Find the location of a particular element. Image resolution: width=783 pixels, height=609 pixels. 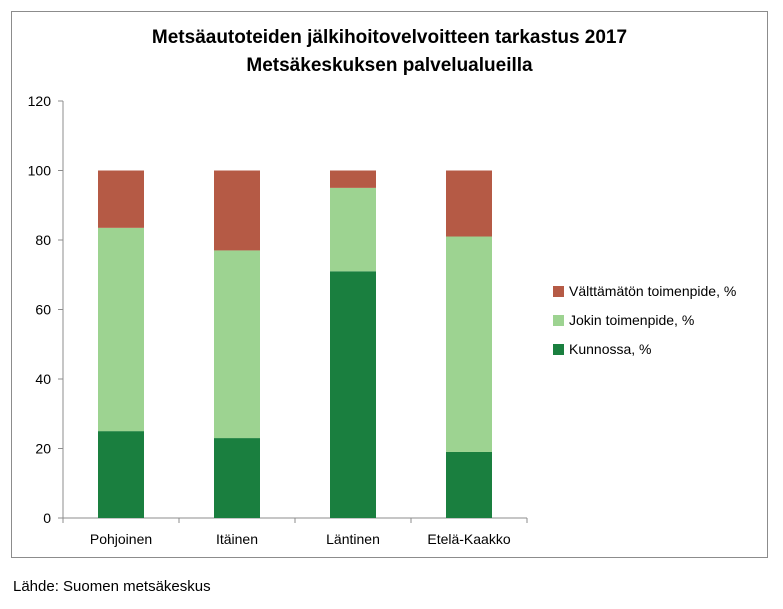

legend-label: Kunnossa, % is located at coordinates (610, 349).